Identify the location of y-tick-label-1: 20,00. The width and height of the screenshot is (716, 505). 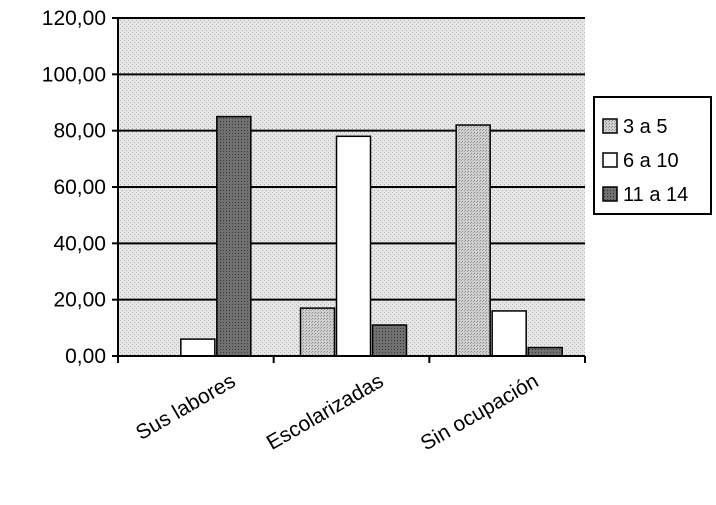
(79, 300).